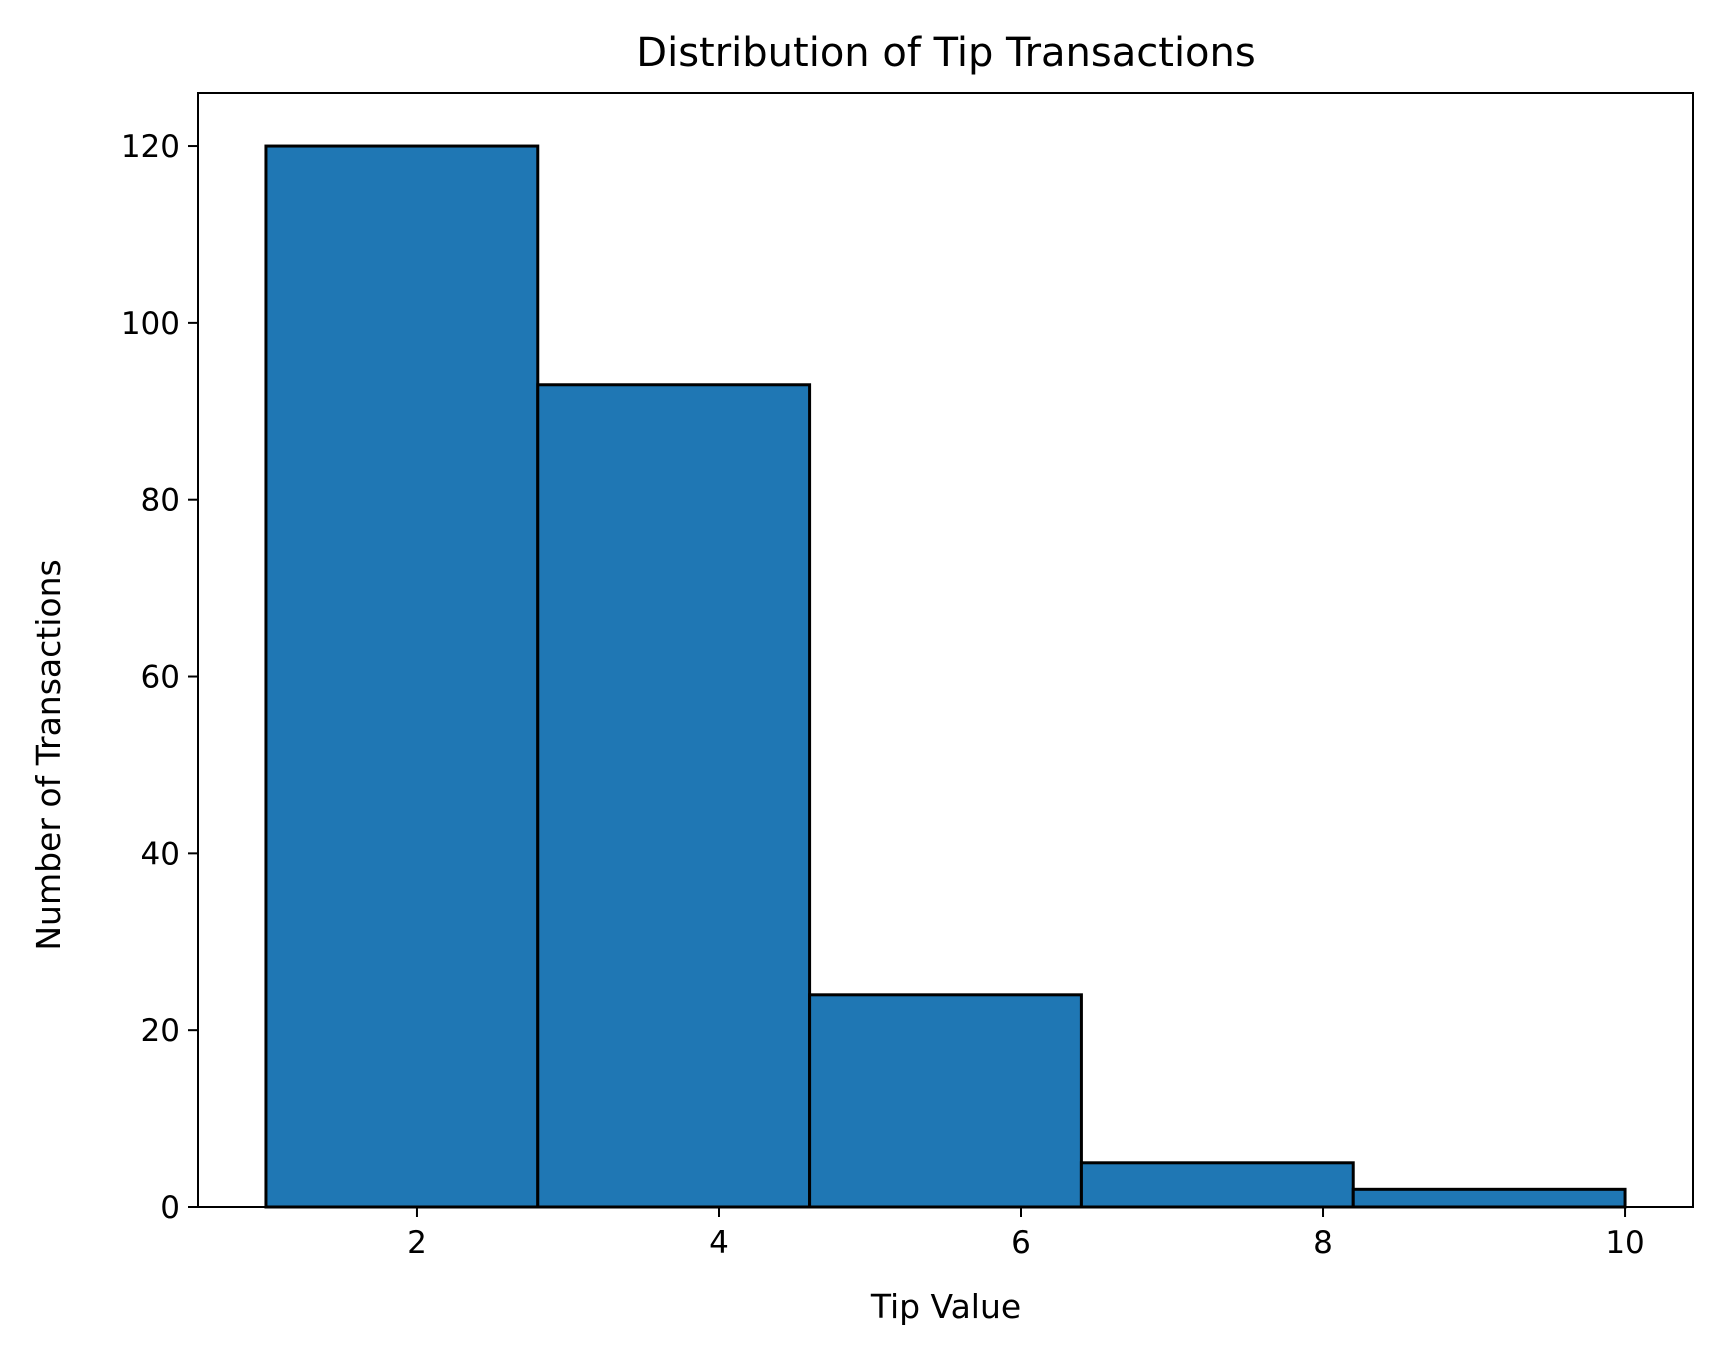  Describe the element at coordinates (945, 1306) in the screenshot. I see `x-axis-label: Tip Value` at that location.